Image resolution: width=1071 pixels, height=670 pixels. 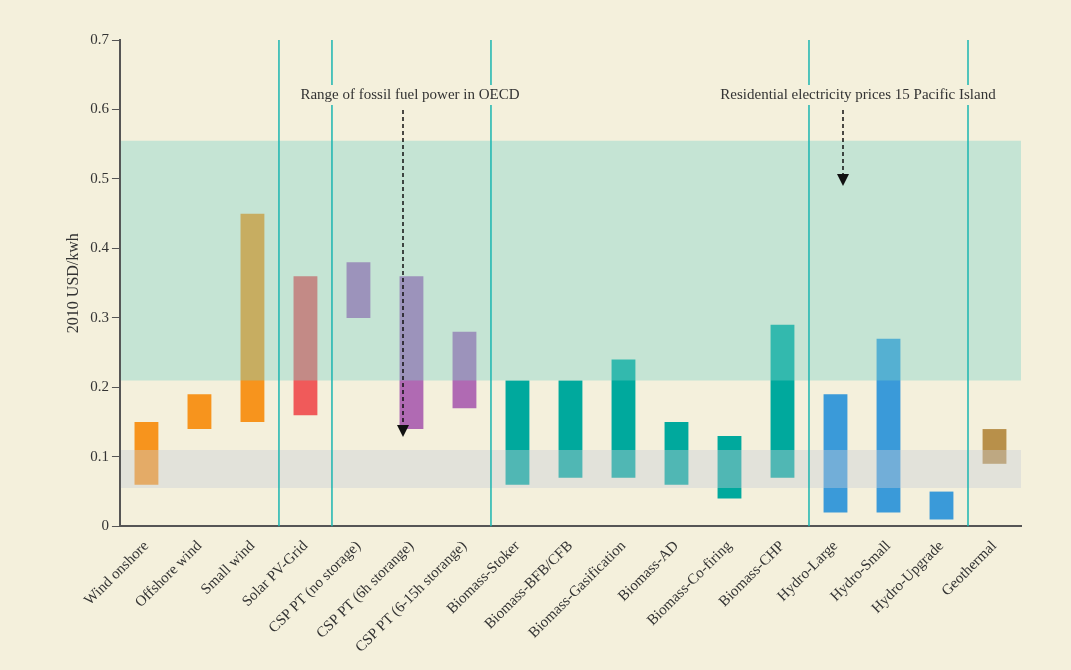 What do you see at coordinates (105, 525) in the screenshot?
I see `y-tick-label: 0` at bounding box center [105, 525].